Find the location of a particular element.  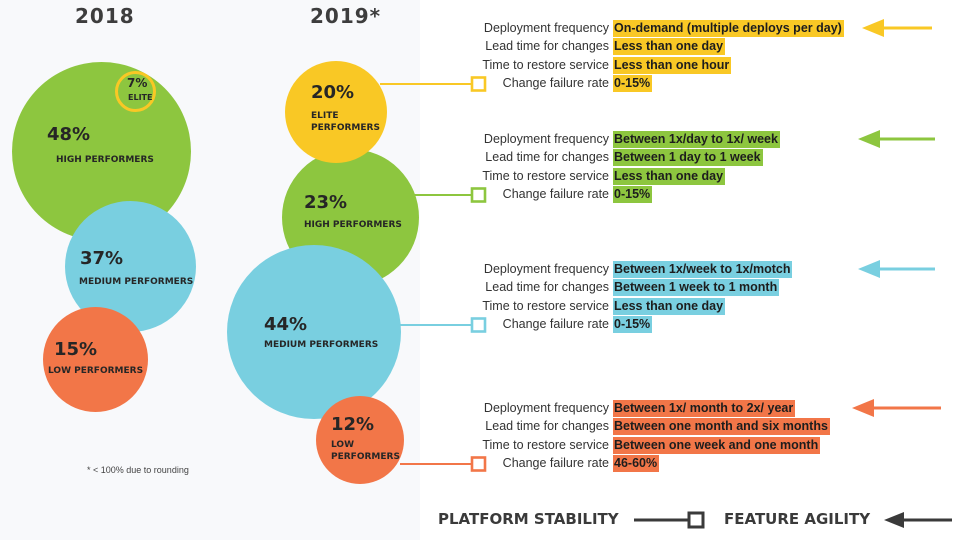

bubble-2018-low is located at coordinates (95, 359).